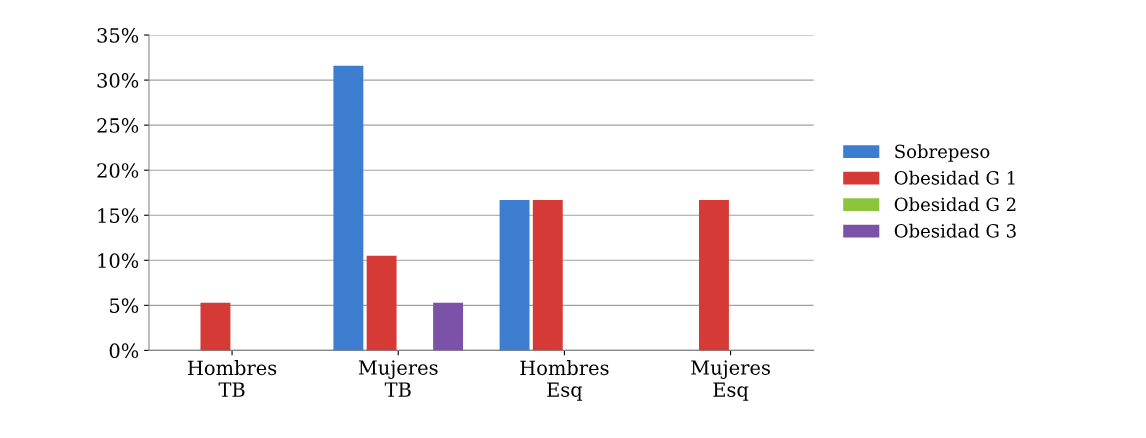 This screenshot has height=438, width=1146. What do you see at coordinates (730, 380) in the screenshot?
I see `x-tick-label: Mujeres Esq` at bounding box center [730, 380].